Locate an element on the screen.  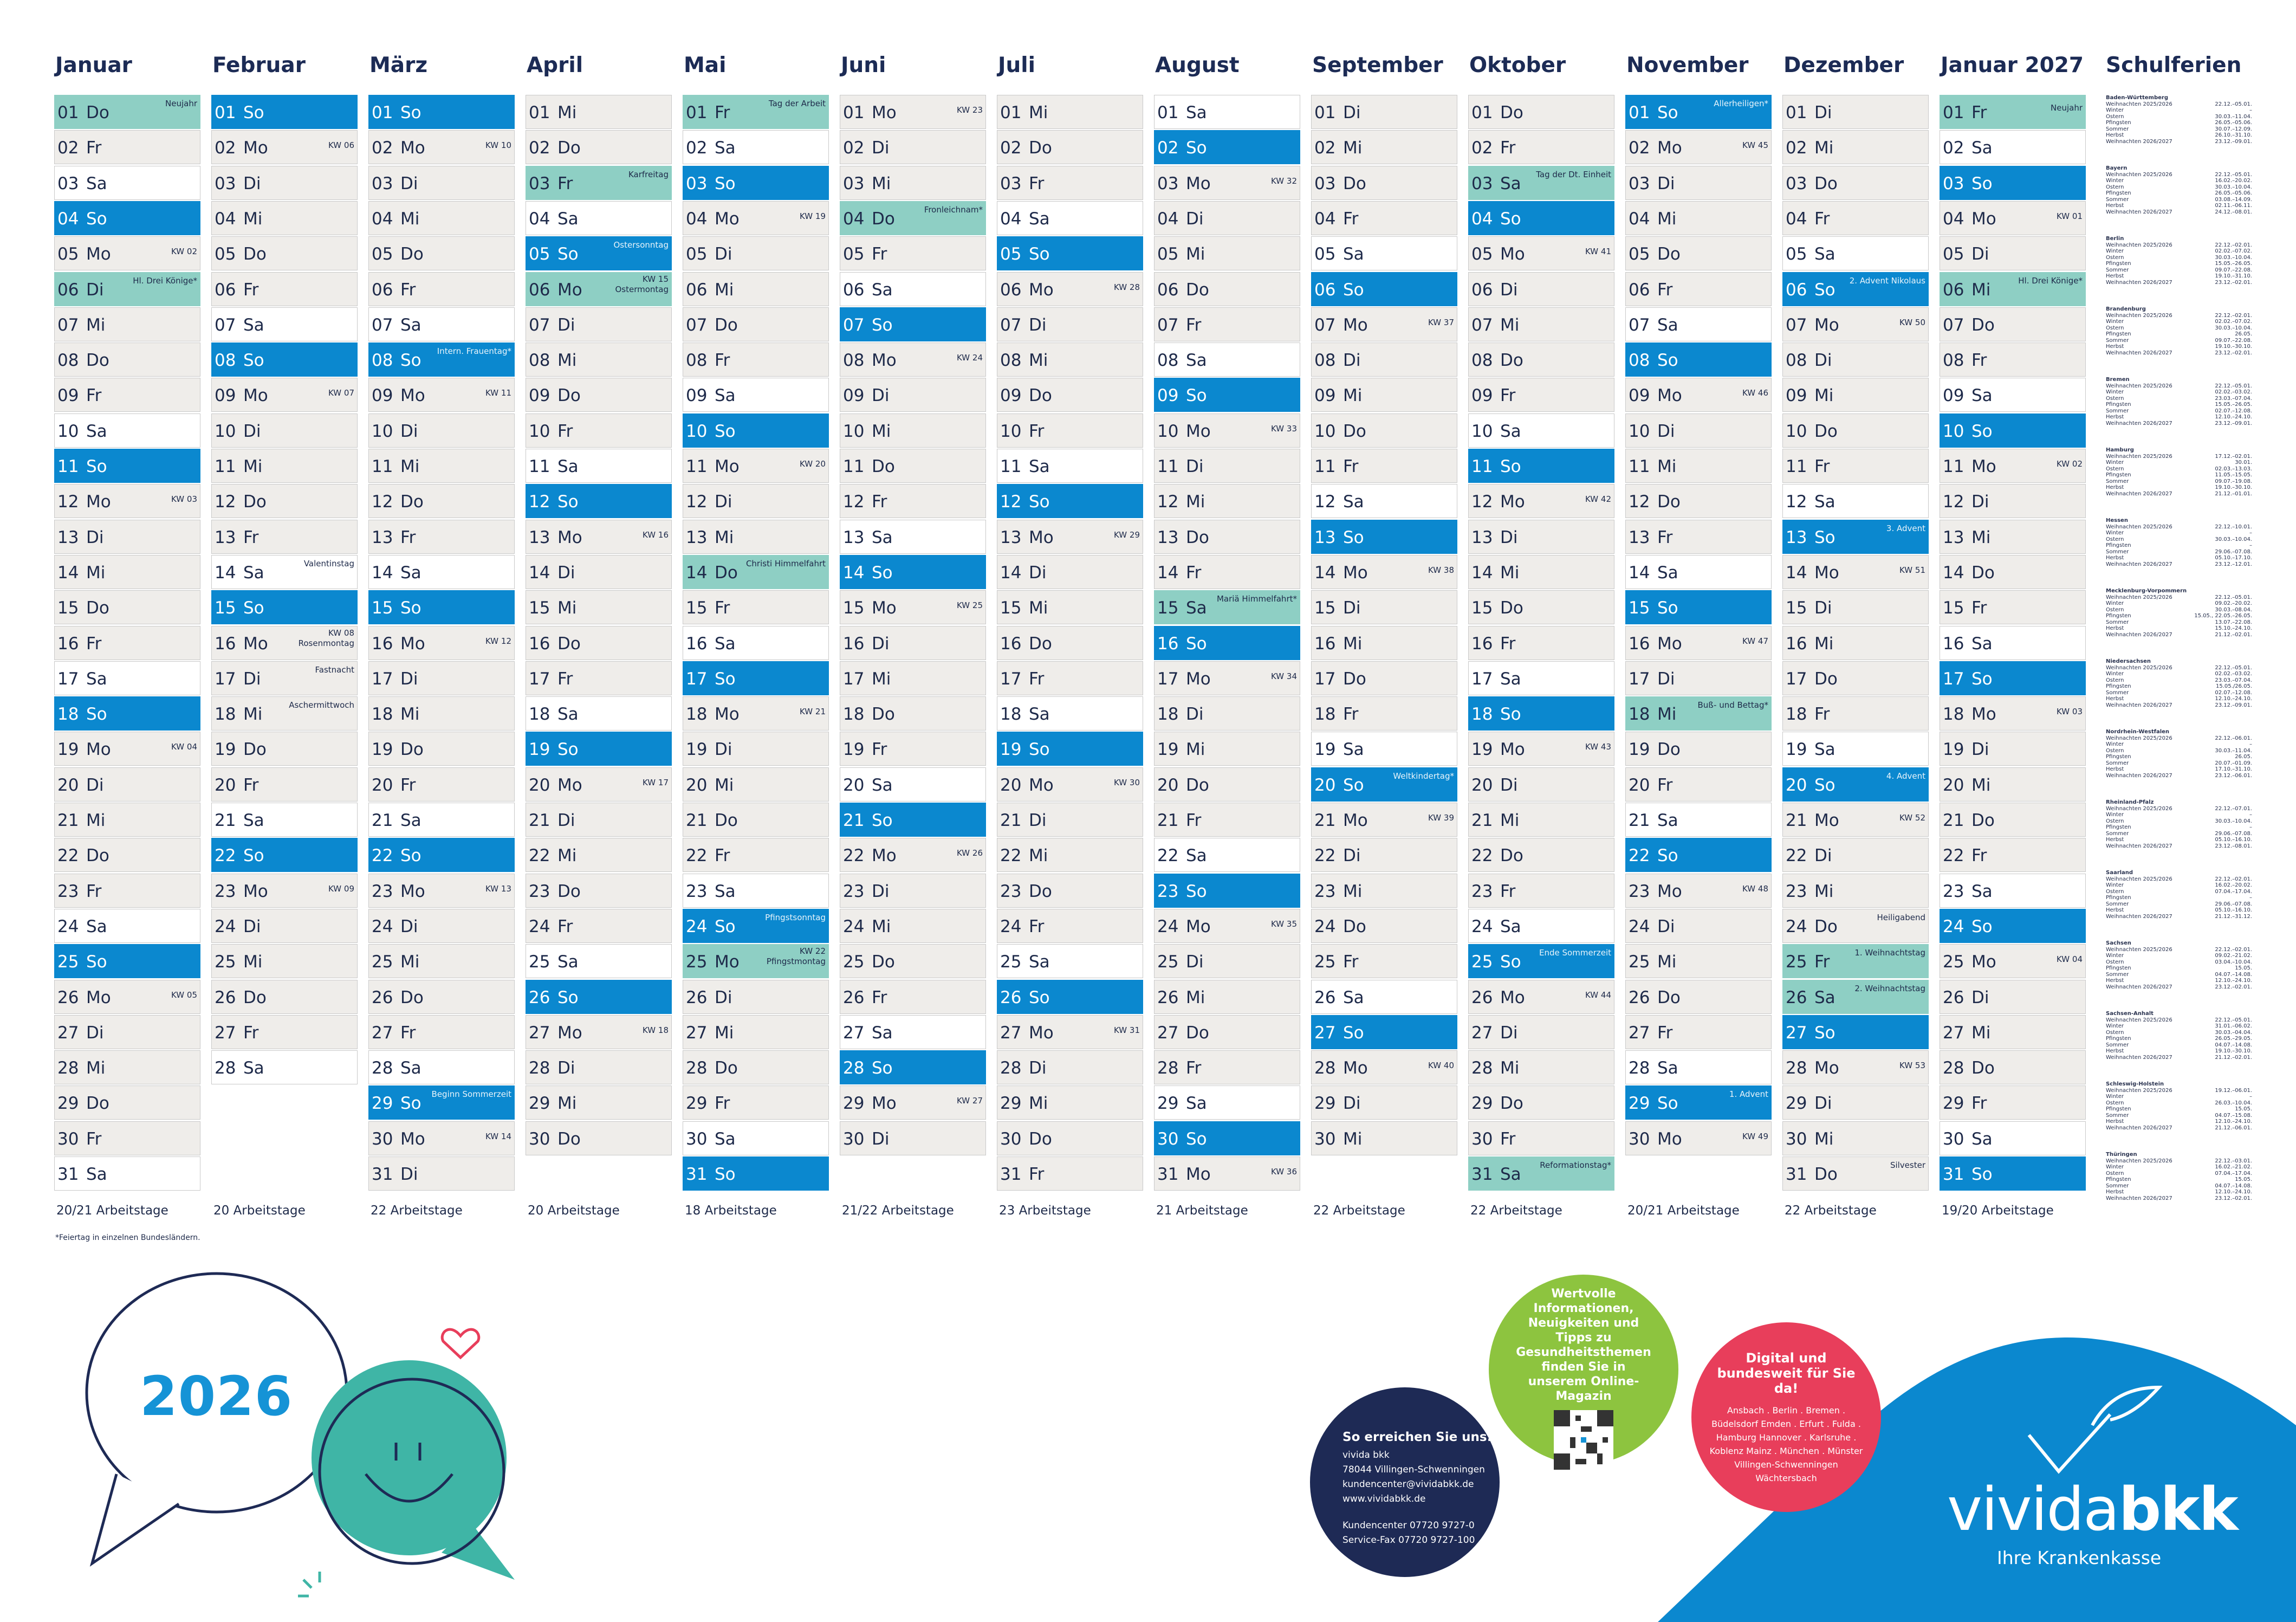
day-cell: 10 Di is located at coordinates (285, 431).